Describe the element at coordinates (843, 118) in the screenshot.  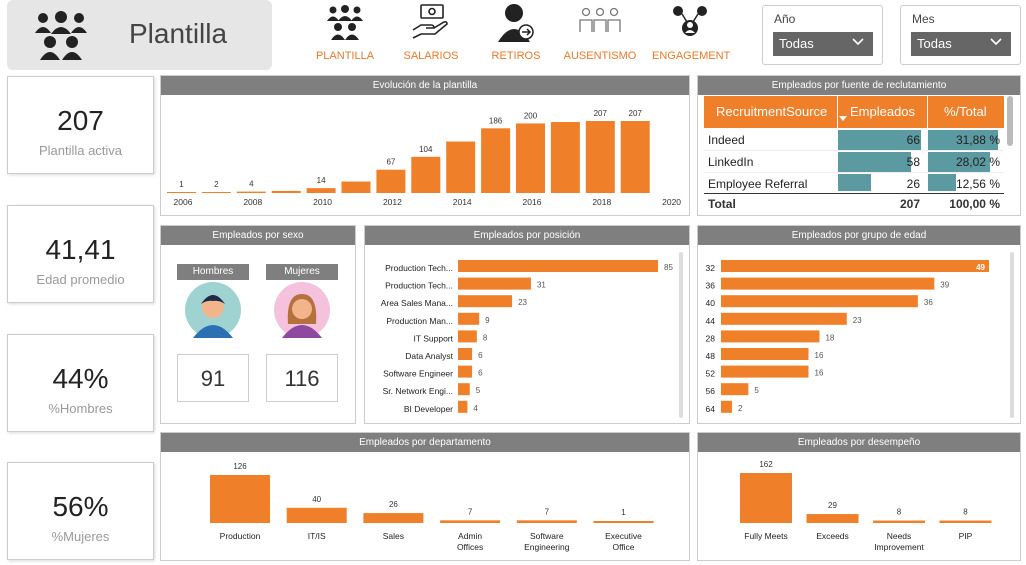
I see `sort-desc-icon` at that location.